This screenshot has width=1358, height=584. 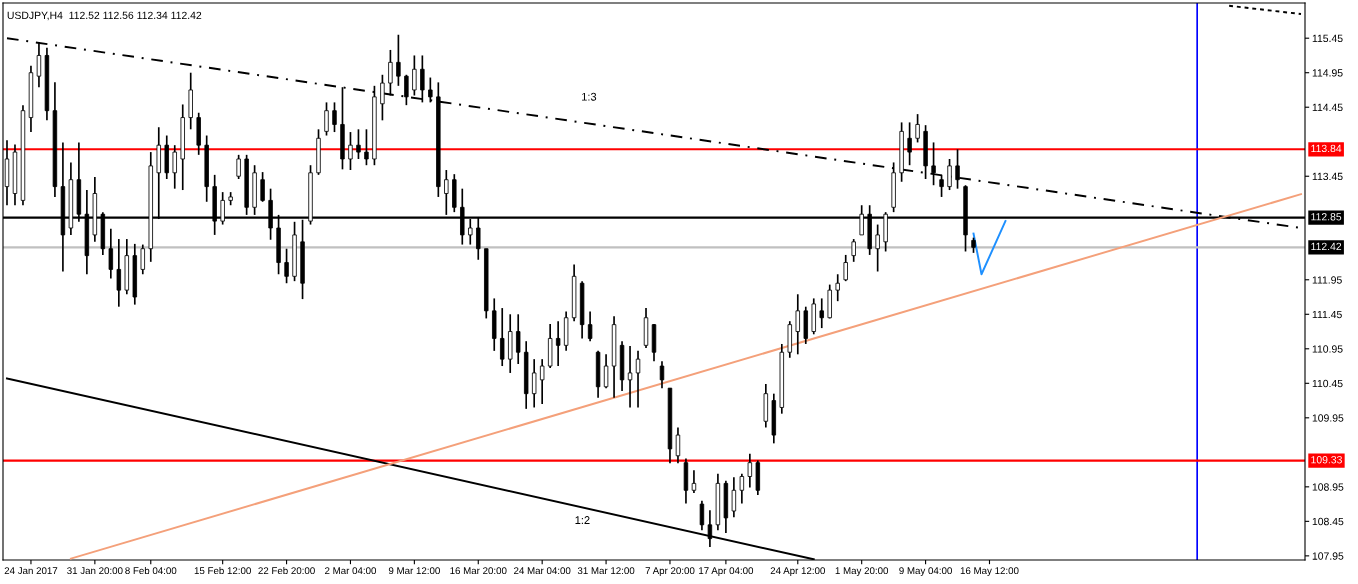 What do you see at coordinates (1327, 349) in the screenshot?
I see `y-tick-label: 110.95` at bounding box center [1327, 349].